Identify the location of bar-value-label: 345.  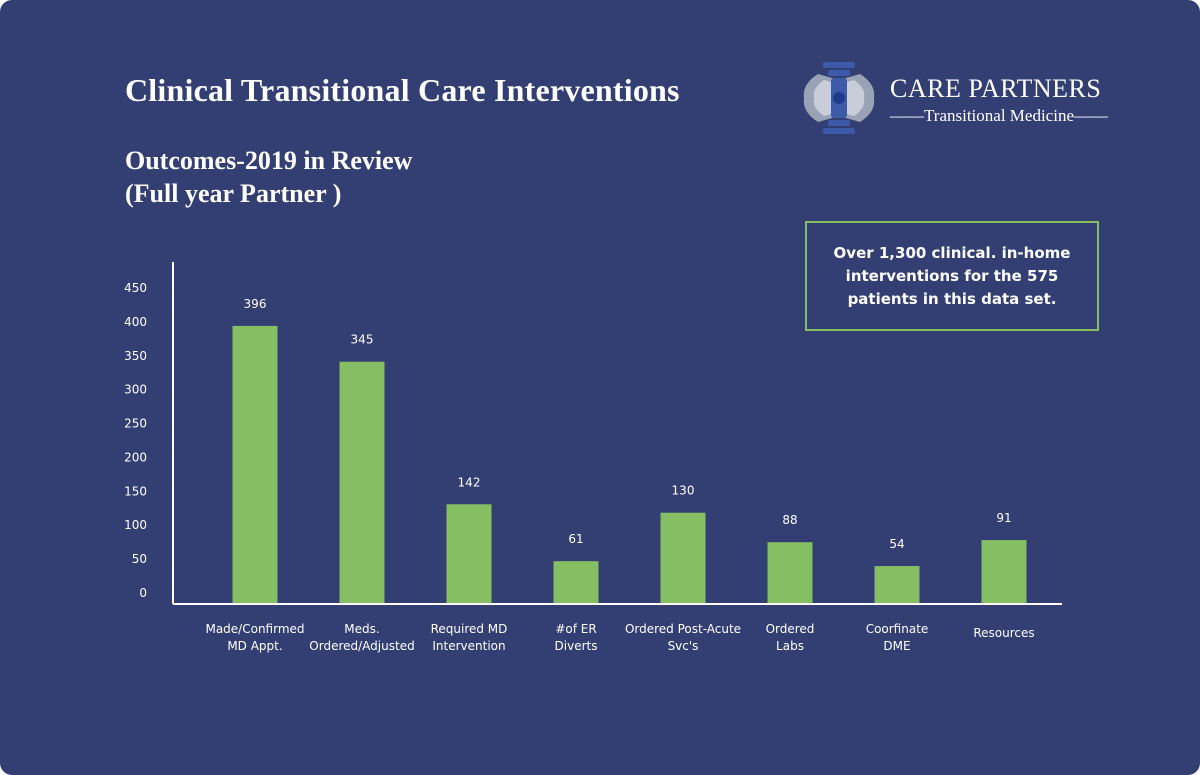
(362, 340).